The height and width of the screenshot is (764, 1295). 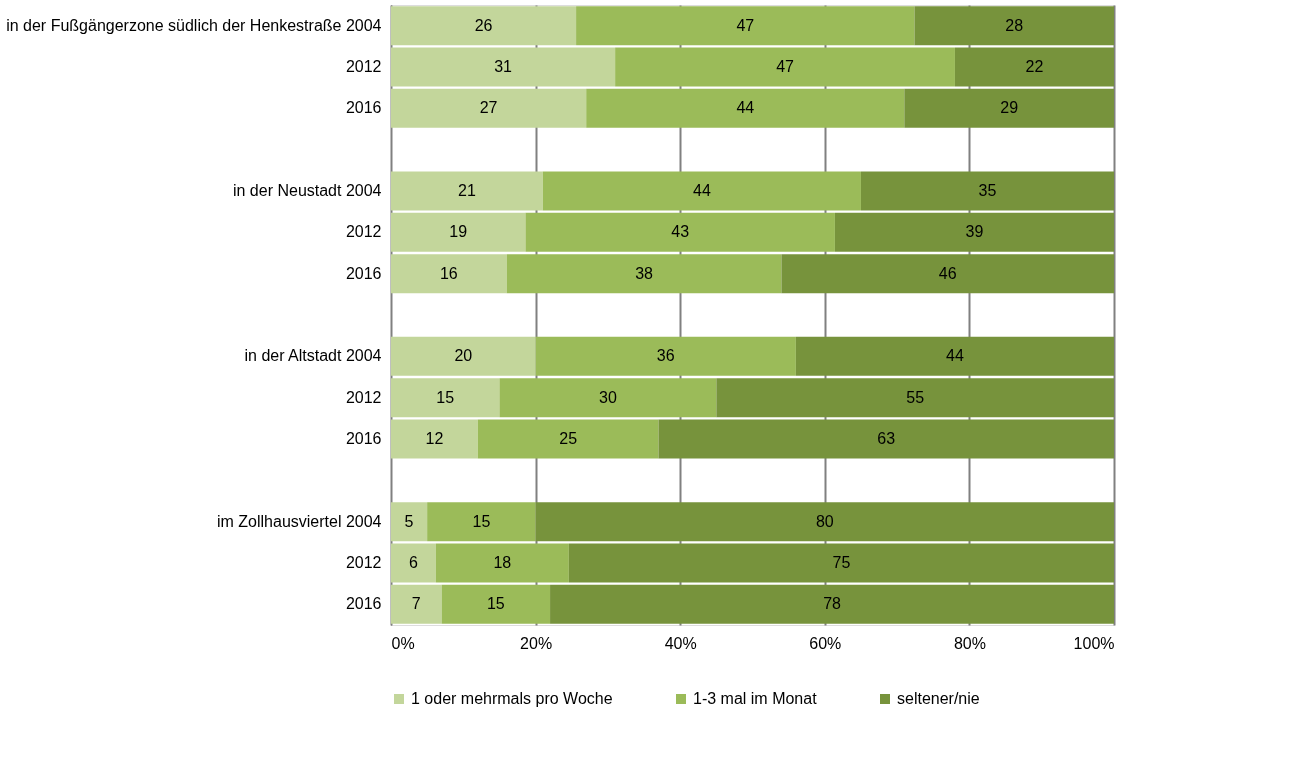 What do you see at coordinates (458, 232) in the screenshot?
I see `data-label: 19` at bounding box center [458, 232].